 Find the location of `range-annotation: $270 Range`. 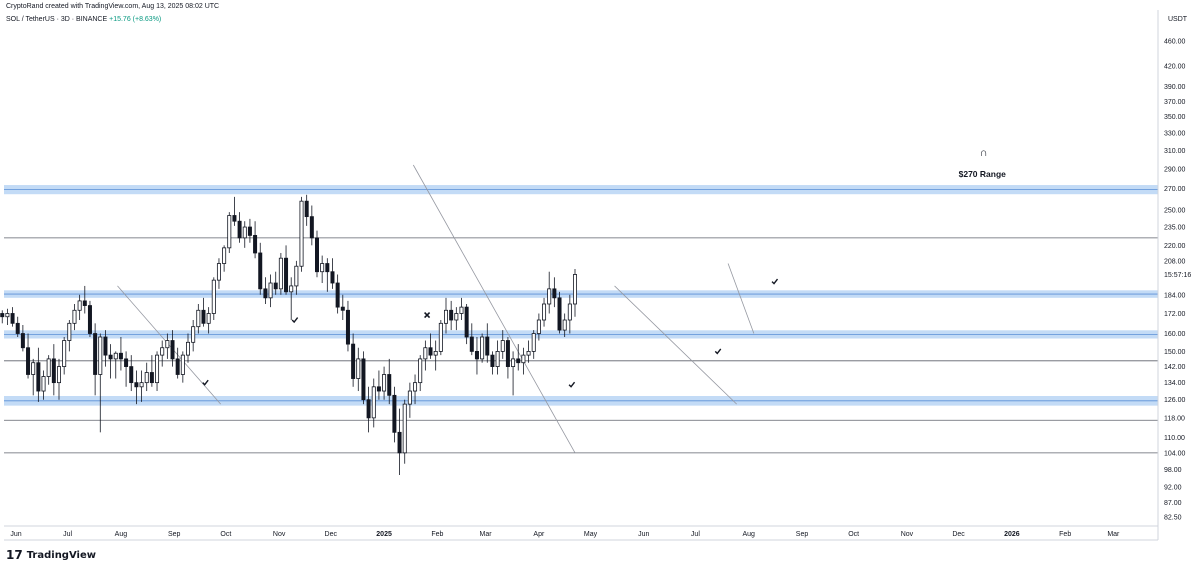

range-annotation: $270 Range is located at coordinates (982, 173).